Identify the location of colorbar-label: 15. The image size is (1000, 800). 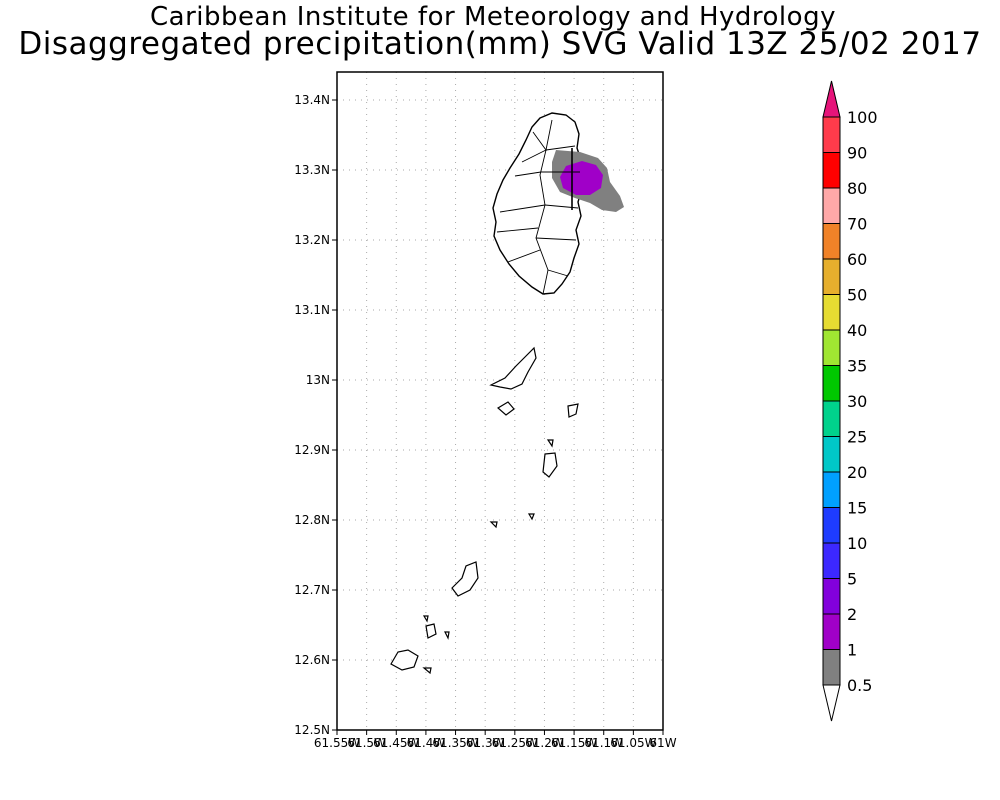
(857, 508).